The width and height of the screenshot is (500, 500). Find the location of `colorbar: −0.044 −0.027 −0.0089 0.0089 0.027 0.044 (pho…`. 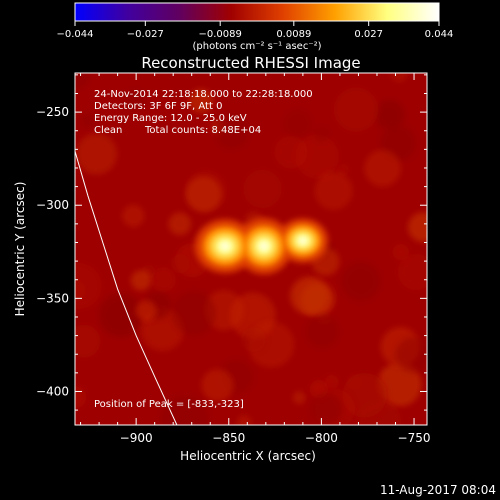

colorbar: −0.044 −0.027 −0.0089 0.0089 0.027 0.044 (pho… is located at coordinates (254, 27).